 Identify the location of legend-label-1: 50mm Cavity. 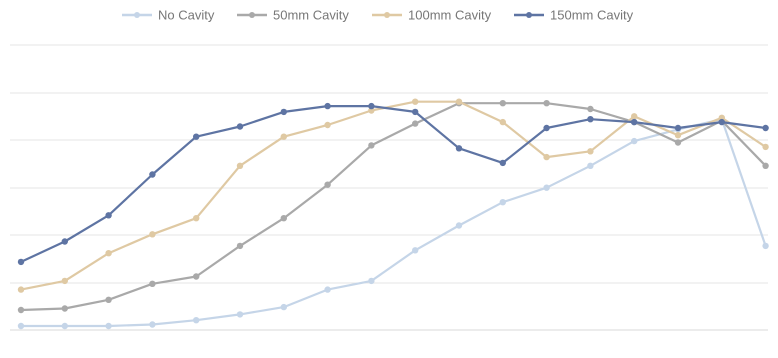
(311, 15).